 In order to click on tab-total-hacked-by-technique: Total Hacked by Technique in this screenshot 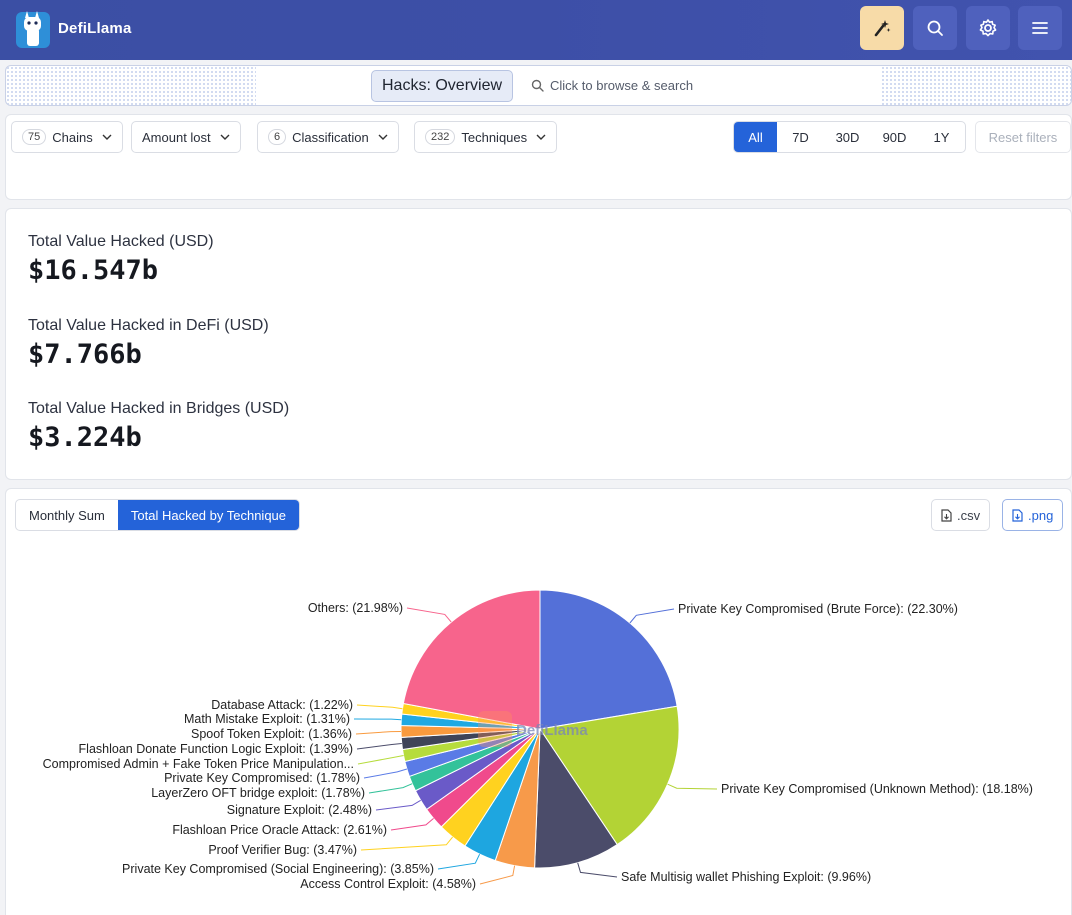, I will do `click(208, 515)`.